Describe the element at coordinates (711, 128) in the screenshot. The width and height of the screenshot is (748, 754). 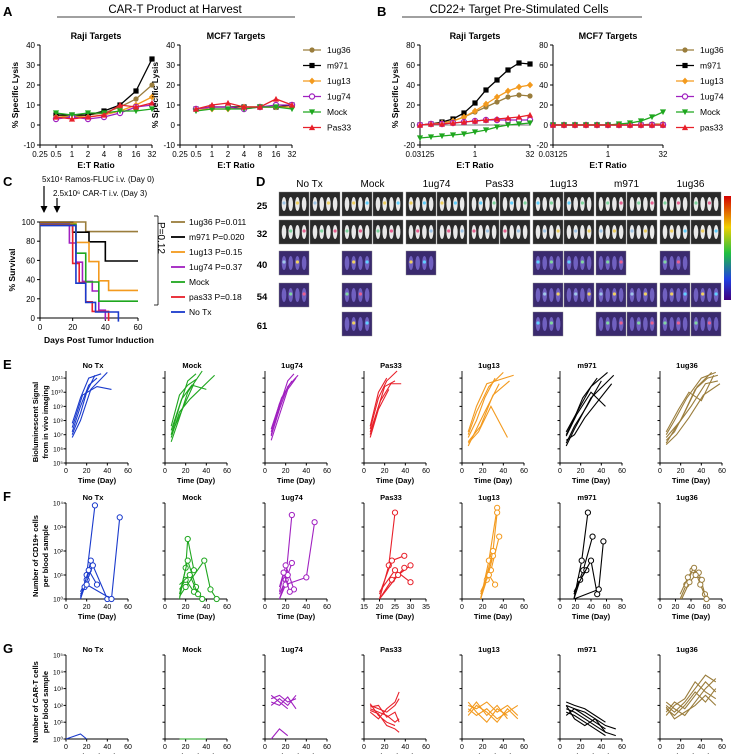
I see `legend-label: pas33` at that location.